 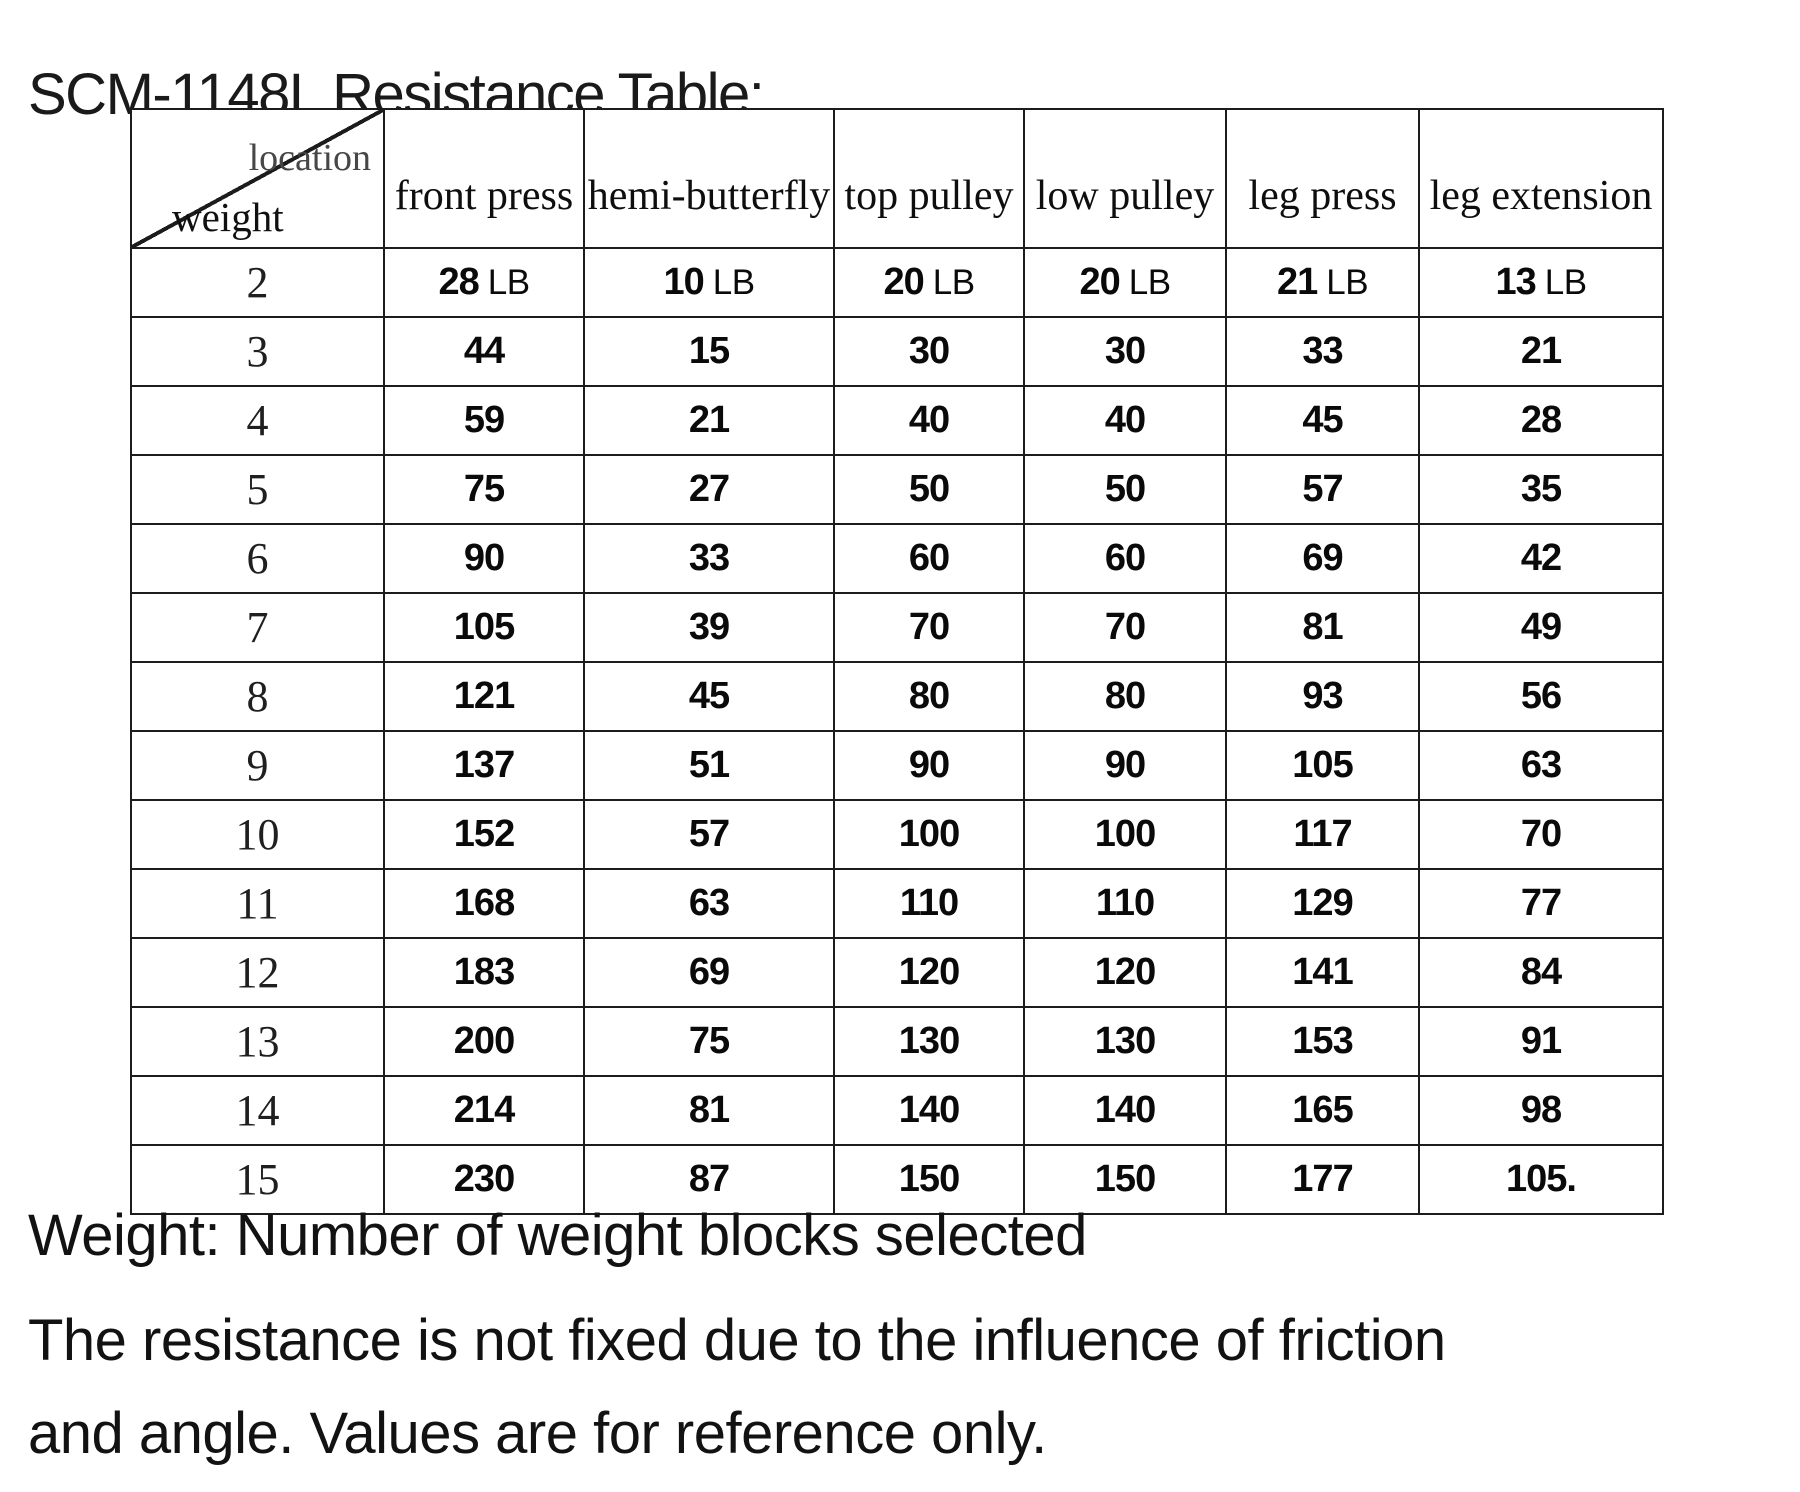 I want to click on resistance-value: 214, so click(x=484, y=1110).